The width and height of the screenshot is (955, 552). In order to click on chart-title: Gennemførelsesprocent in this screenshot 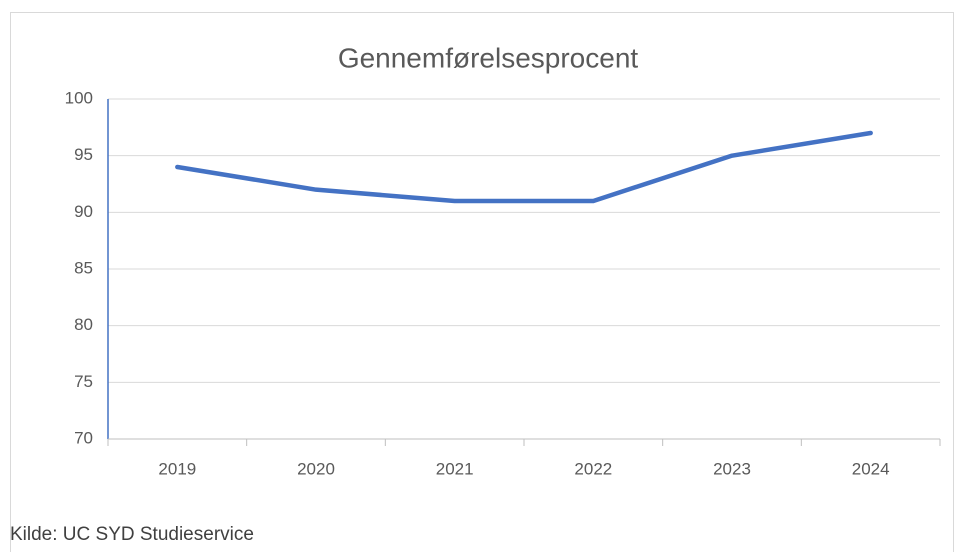, I will do `click(488, 57)`.